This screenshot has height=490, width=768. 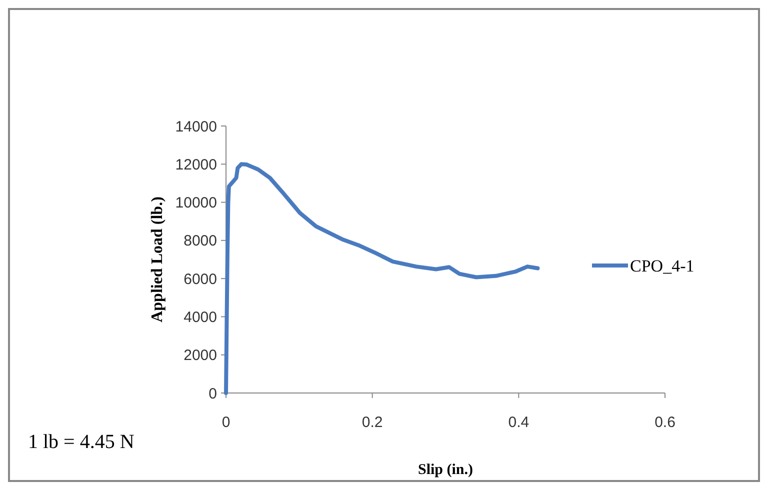 I want to click on x-tick-label: 0.6, so click(x=665, y=422).